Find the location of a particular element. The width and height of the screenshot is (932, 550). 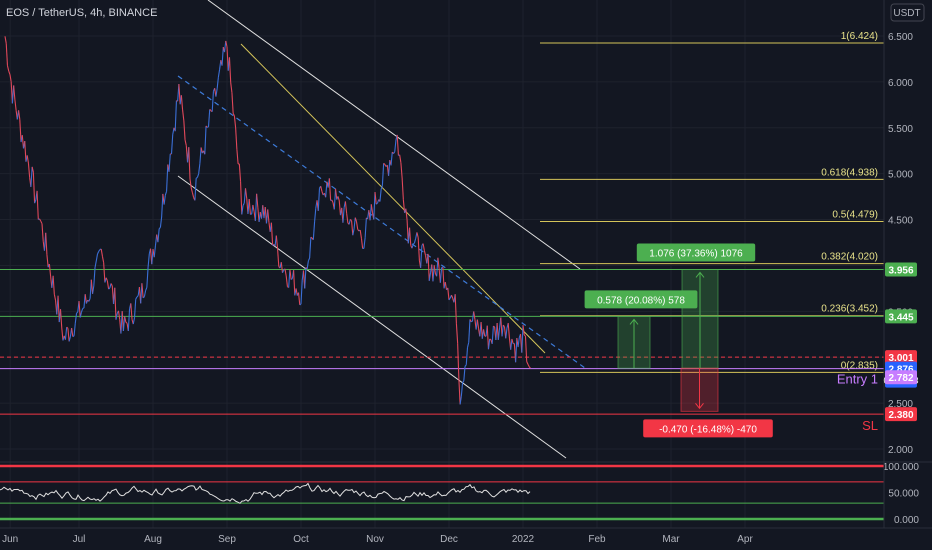

price-tag-value: 2.782 is located at coordinates (900, 378).